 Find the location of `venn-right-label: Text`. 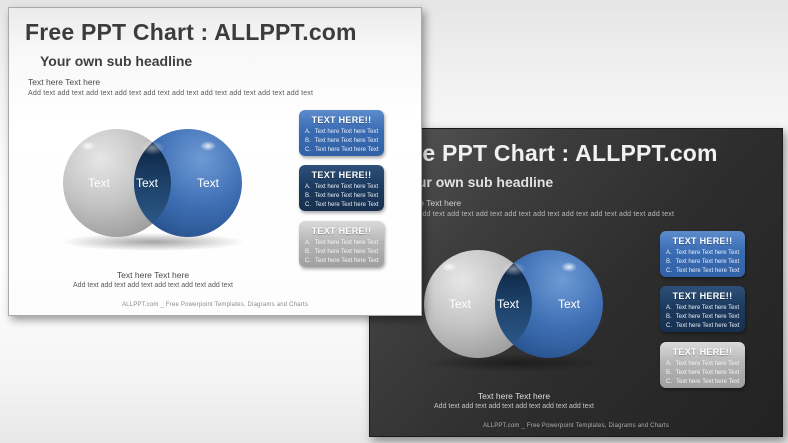

venn-right-label: Text is located at coordinates (569, 304).